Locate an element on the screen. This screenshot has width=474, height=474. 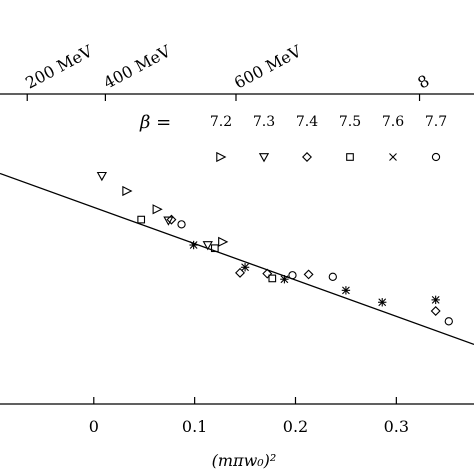
legend-marker-circle is located at coordinates (436, 157).